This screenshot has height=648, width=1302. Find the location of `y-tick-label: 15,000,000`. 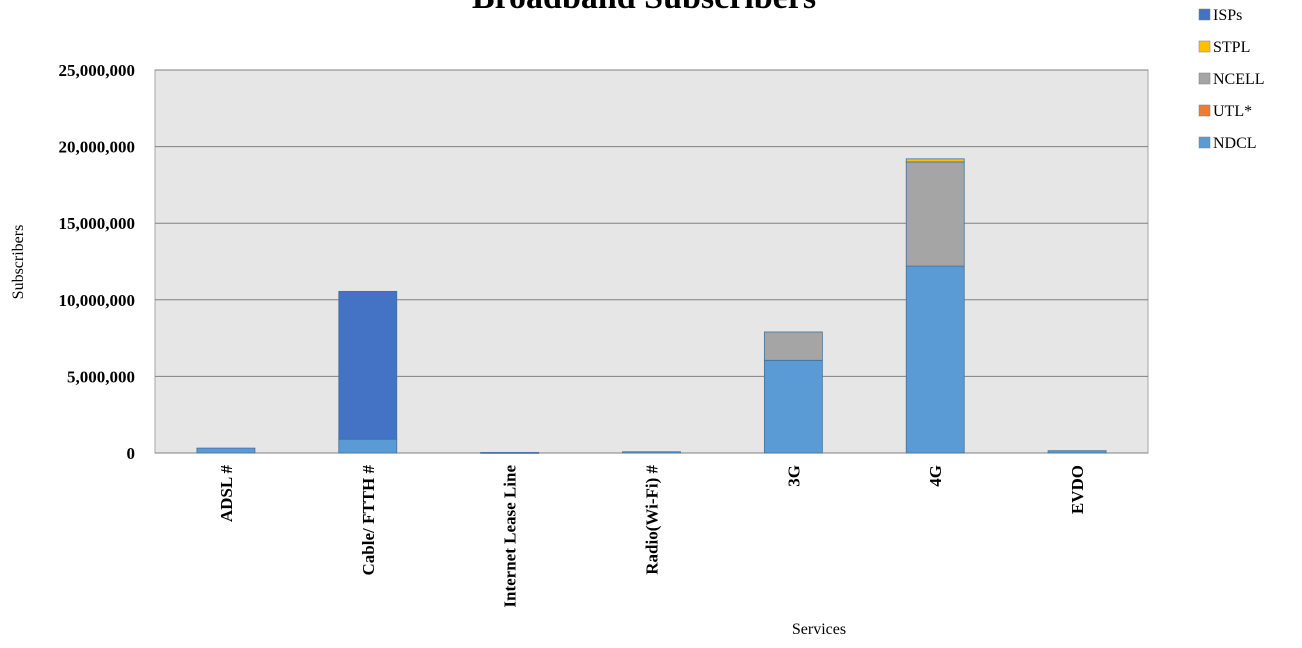

y-tick-label: 15,000,000 is located at coordinates (97, 223).